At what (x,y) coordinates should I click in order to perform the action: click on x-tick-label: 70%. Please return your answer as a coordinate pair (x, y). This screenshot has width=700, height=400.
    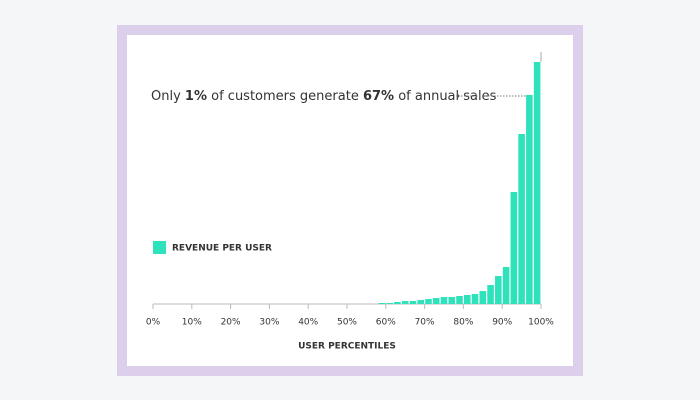
    Looking at the image, I should click on (425, 323).